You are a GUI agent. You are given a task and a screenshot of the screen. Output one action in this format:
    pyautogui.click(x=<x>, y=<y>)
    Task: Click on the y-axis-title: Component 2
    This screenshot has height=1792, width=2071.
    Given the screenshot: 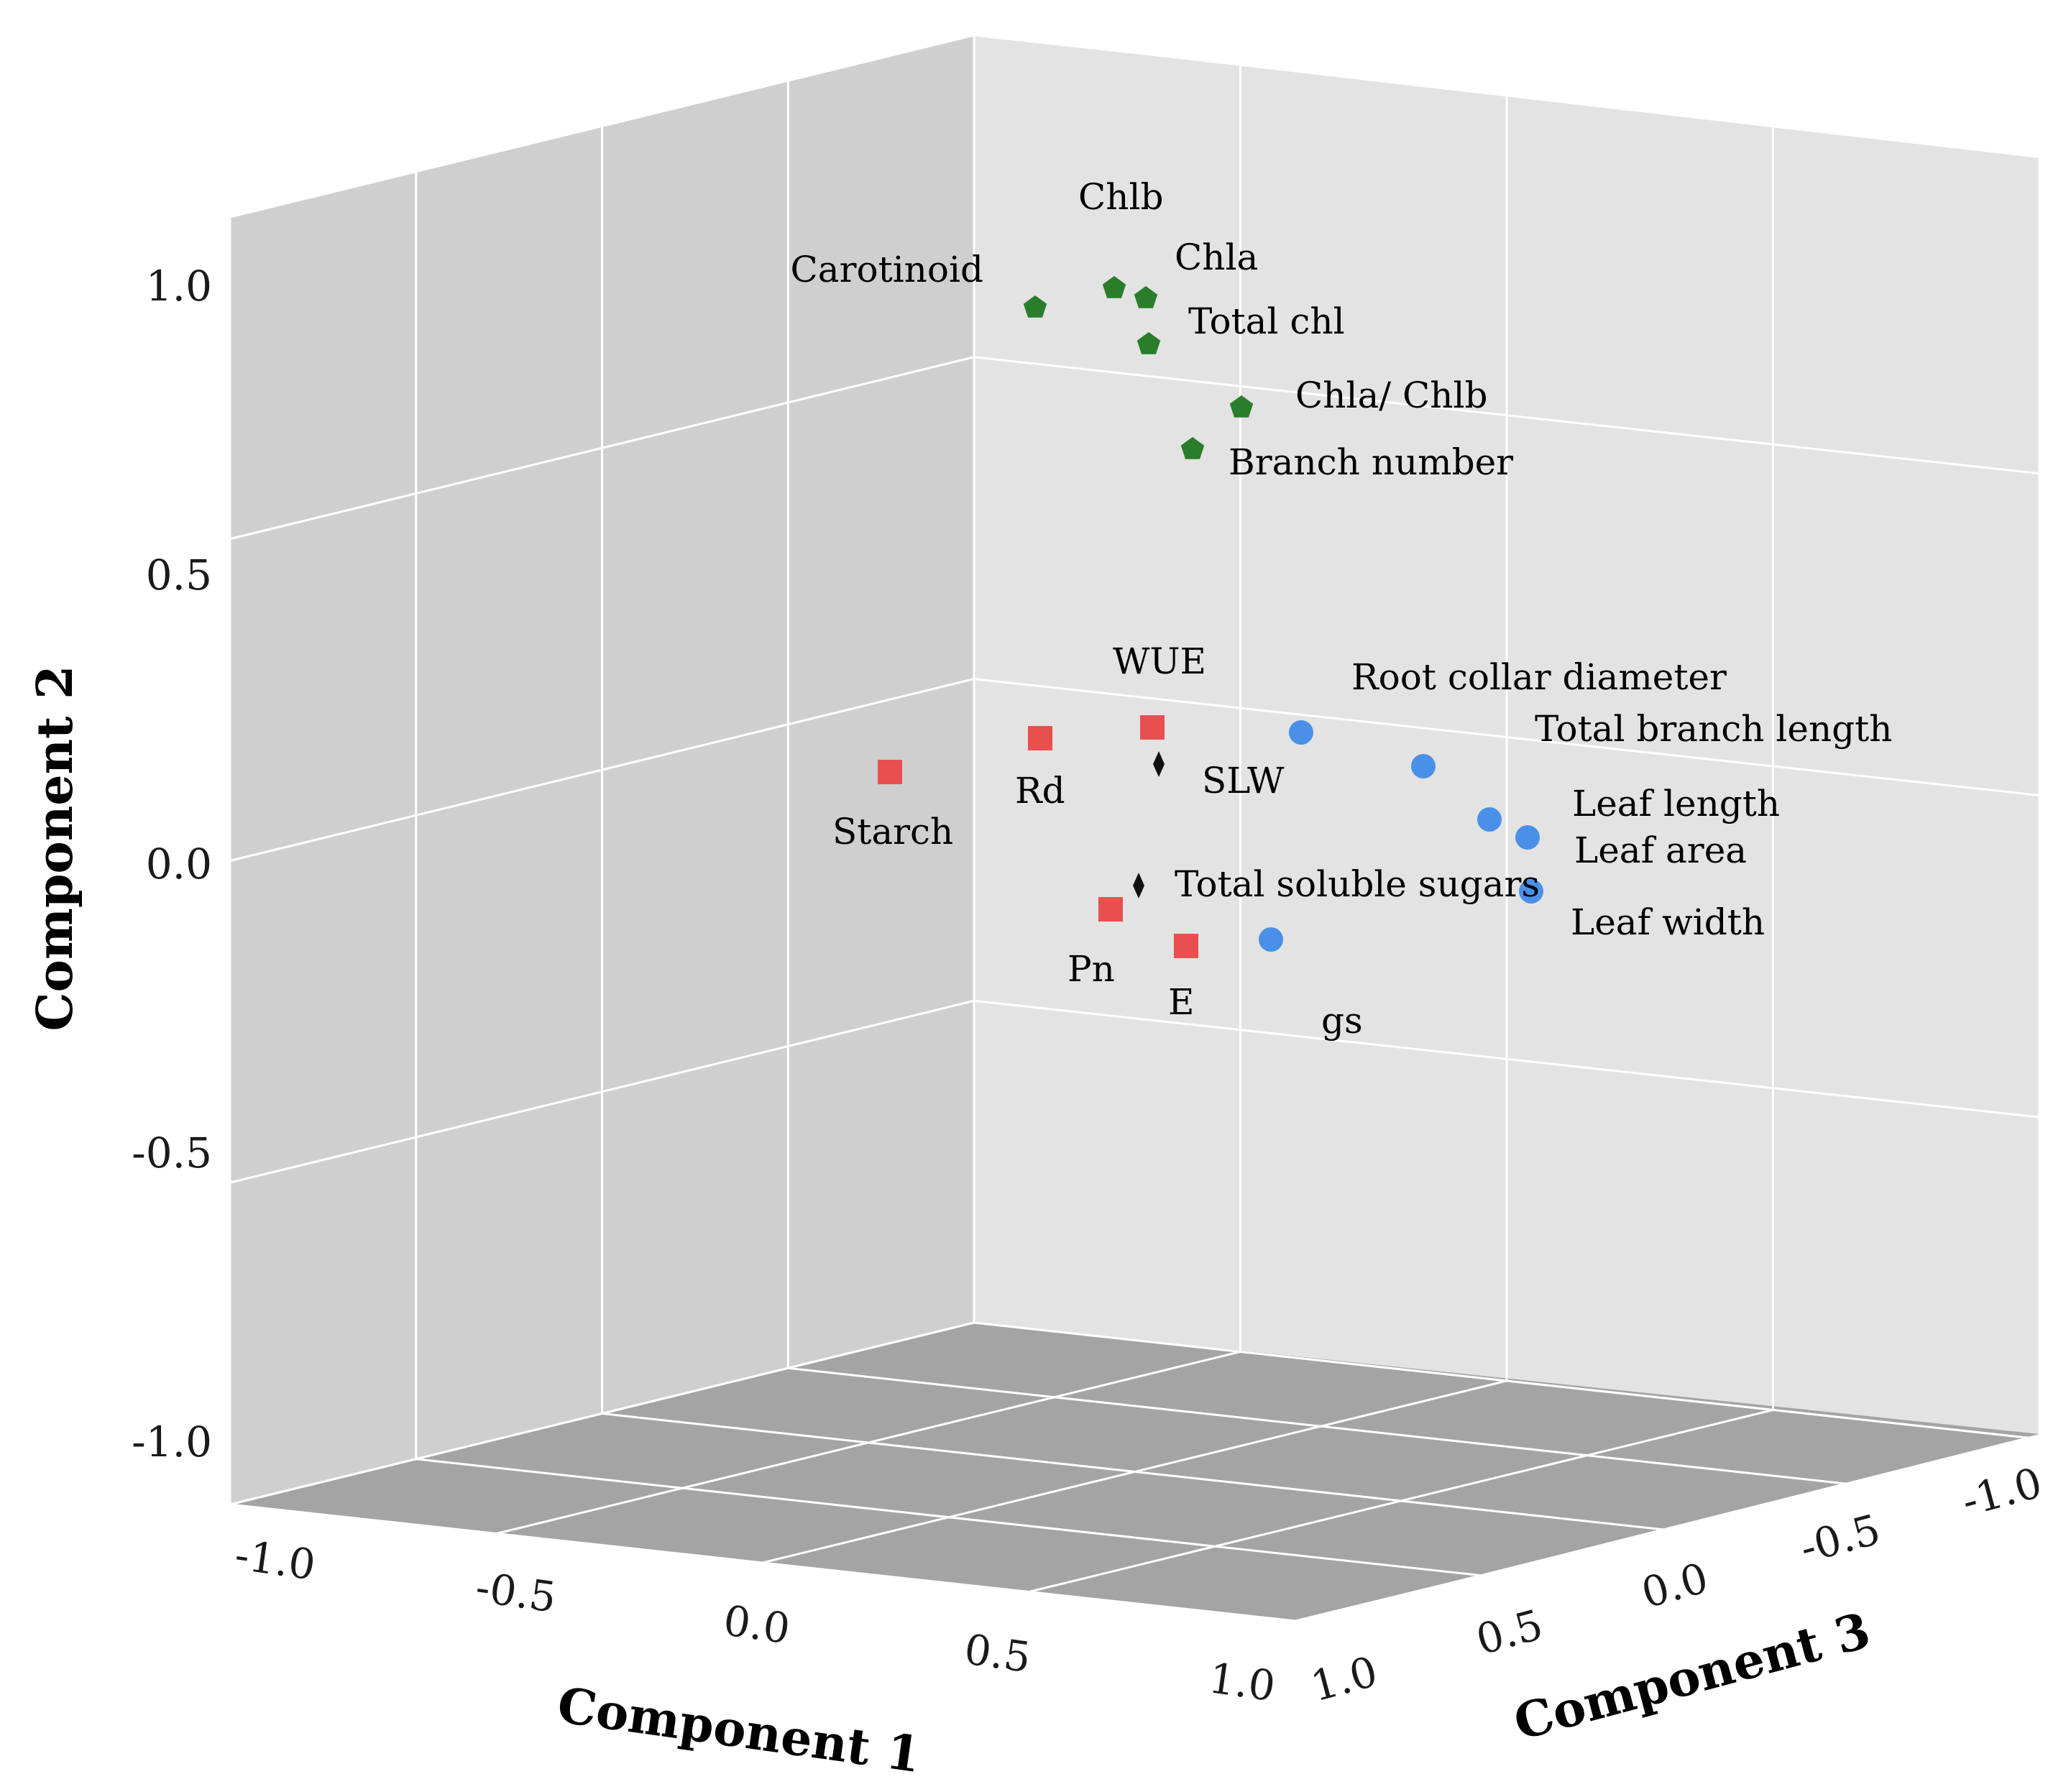 What is the action you would take?
    pyautogui.click(x=55, y=849)
    